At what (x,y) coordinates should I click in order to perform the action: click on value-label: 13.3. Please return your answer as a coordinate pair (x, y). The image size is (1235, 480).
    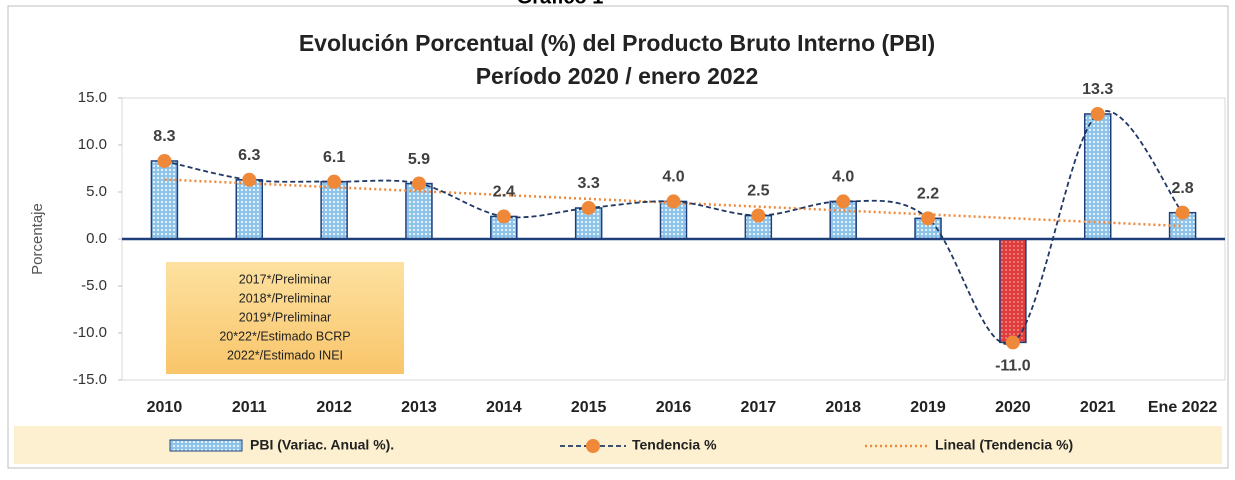
    Looking at the image, I should click on (1097, 89).